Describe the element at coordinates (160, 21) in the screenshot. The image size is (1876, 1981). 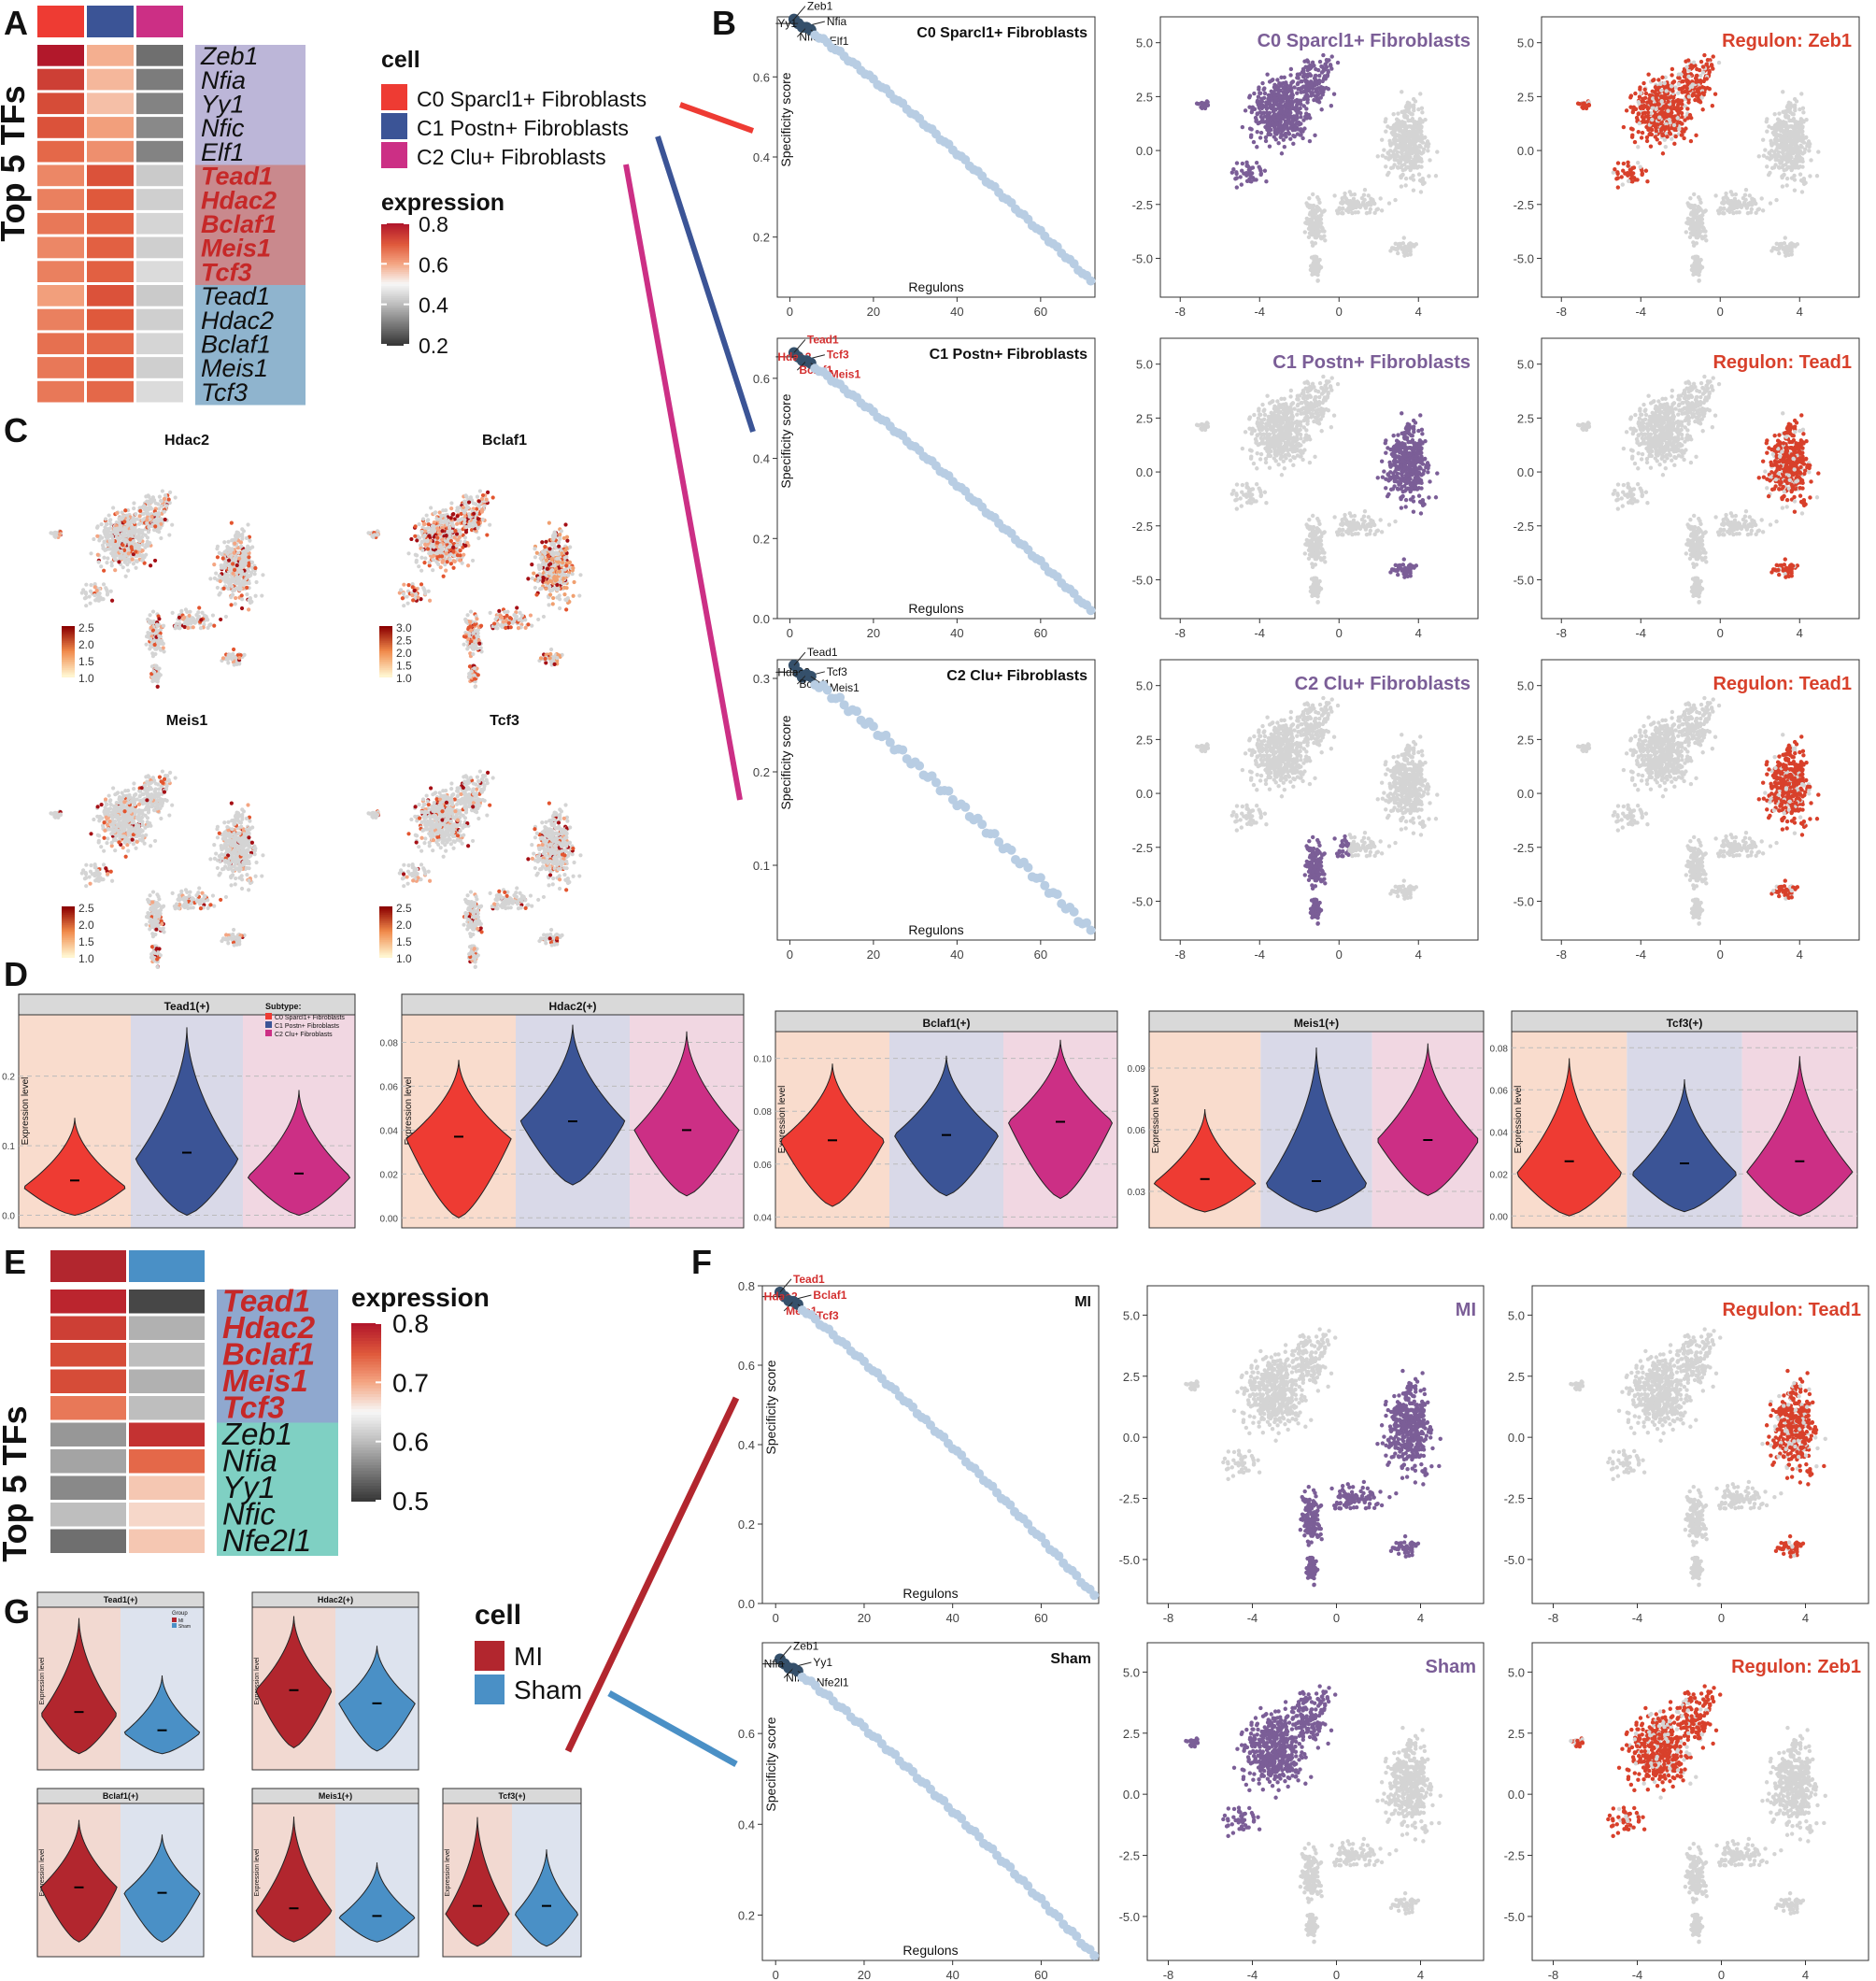
I see `annotation-c2-clu-fibroblasts` at that location.